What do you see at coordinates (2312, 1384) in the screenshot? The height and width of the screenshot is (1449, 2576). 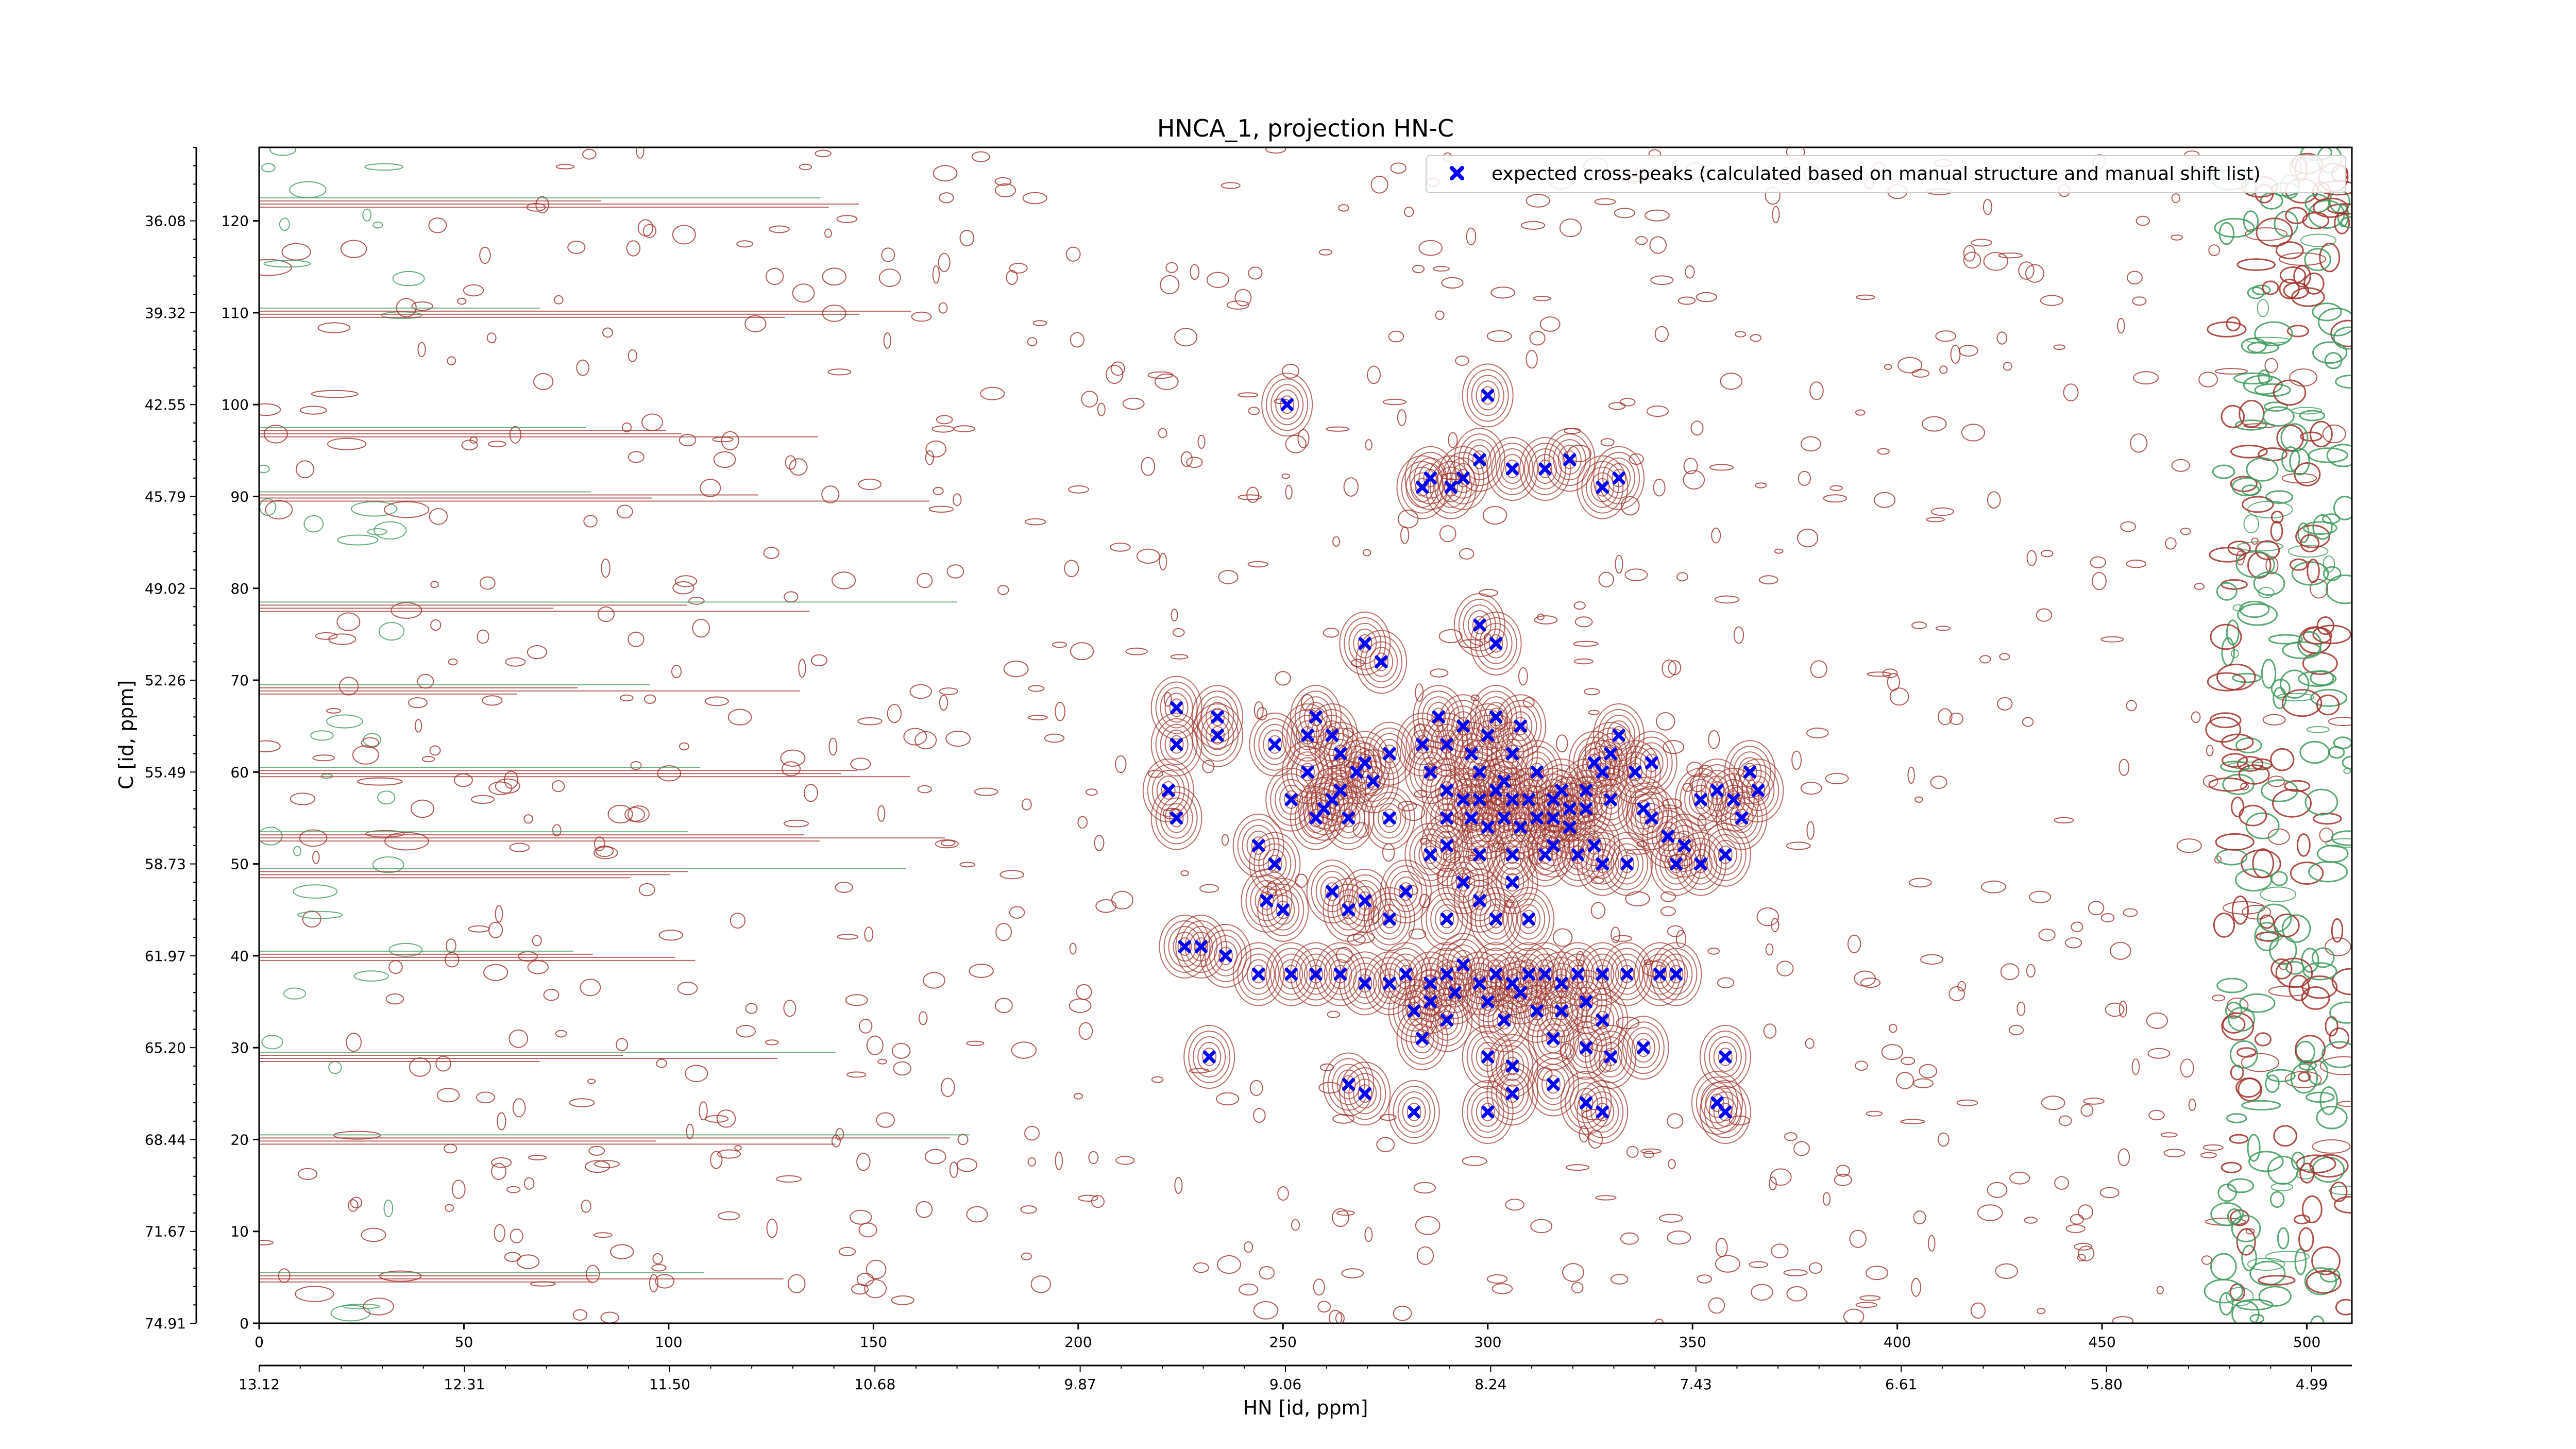 I see `x-ppm-tick-label: 4.99` at bounding box center [2312, 1384].